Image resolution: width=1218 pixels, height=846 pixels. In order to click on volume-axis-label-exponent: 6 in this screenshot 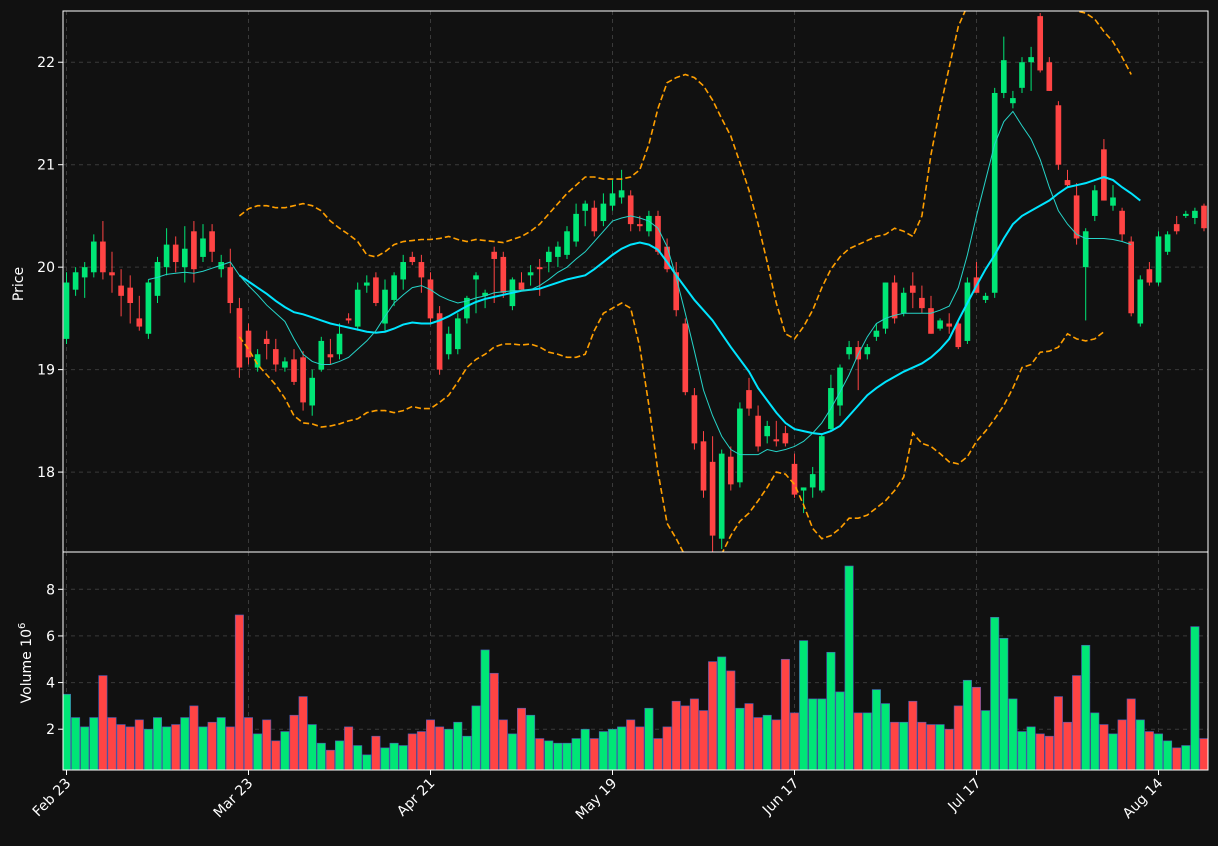, I will do `click(22, 626)`.